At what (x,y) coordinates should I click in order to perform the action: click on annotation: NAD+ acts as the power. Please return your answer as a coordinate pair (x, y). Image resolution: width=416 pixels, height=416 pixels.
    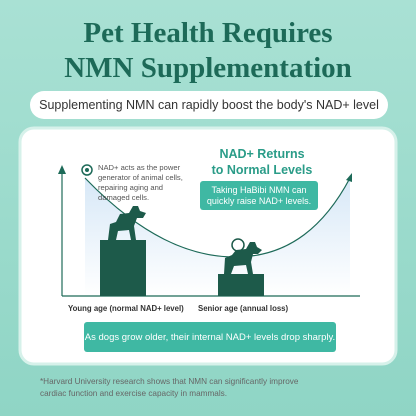
    Looking at the image, I should click on (139, 167).